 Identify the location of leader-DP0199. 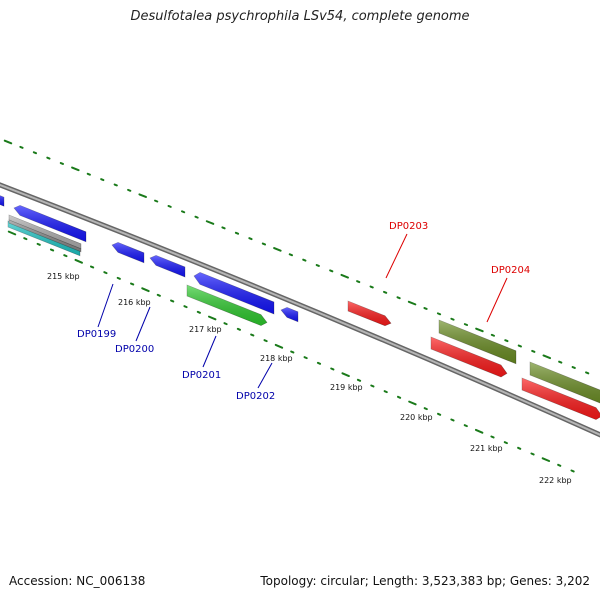
(105, 305).